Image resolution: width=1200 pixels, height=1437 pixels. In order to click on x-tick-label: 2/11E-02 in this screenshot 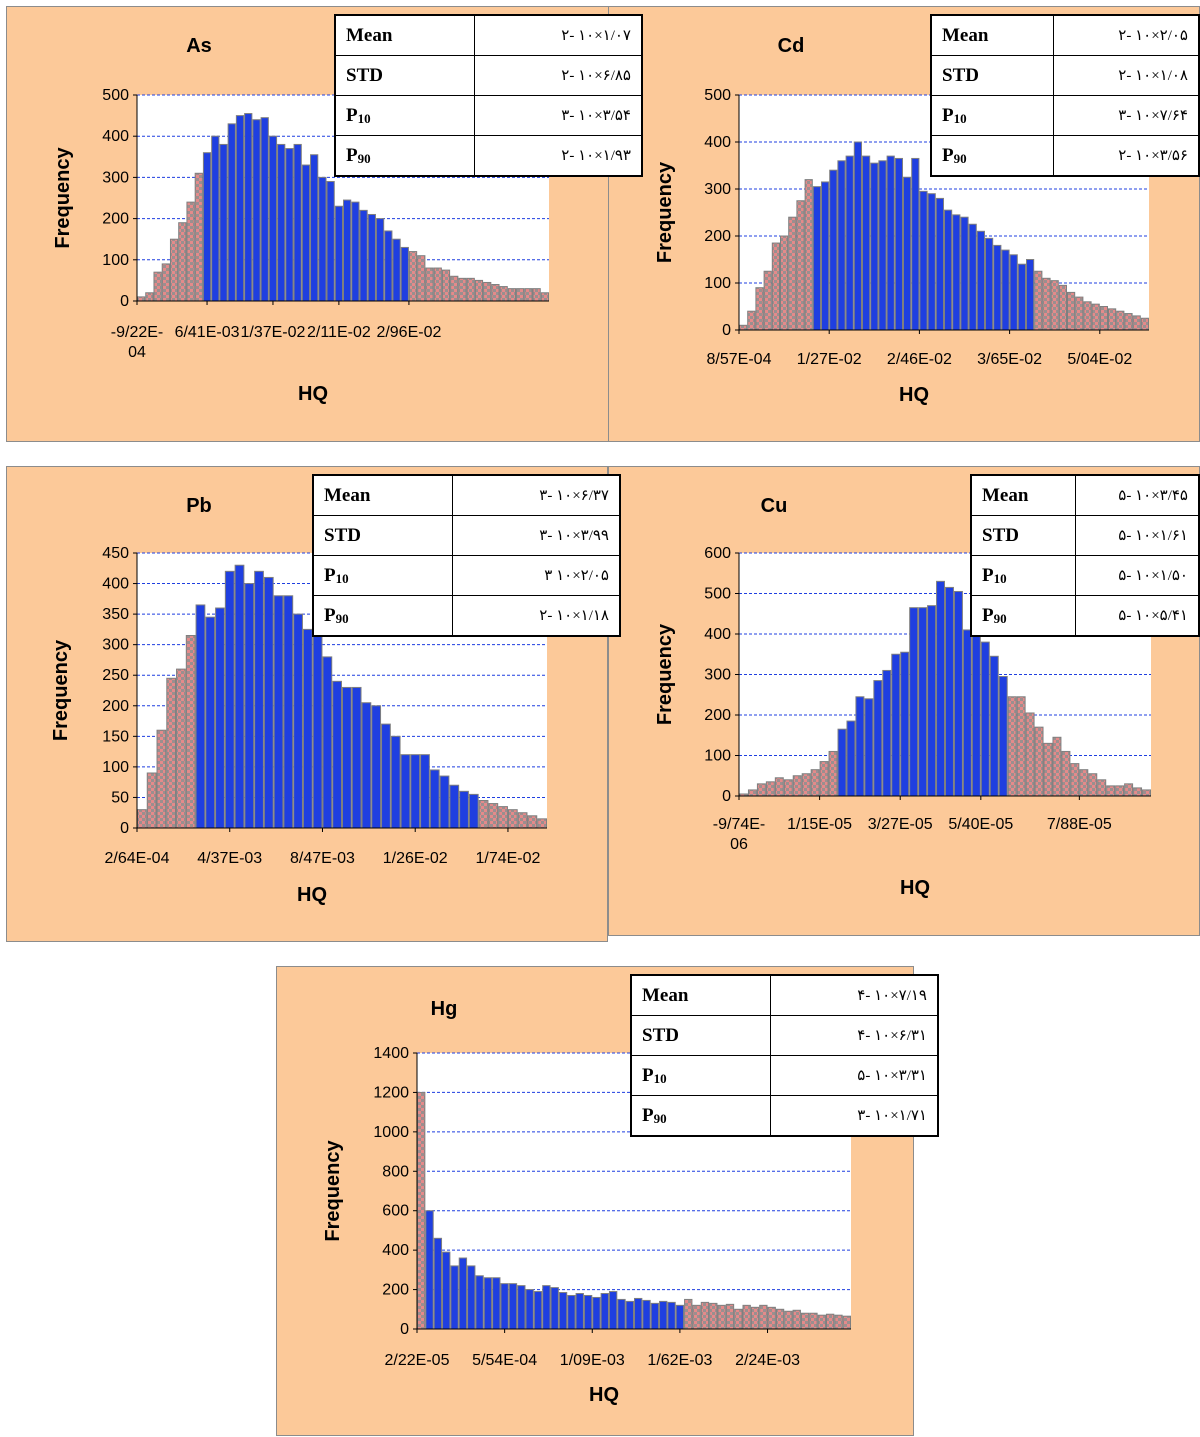, I will do `click(339, 332)`.